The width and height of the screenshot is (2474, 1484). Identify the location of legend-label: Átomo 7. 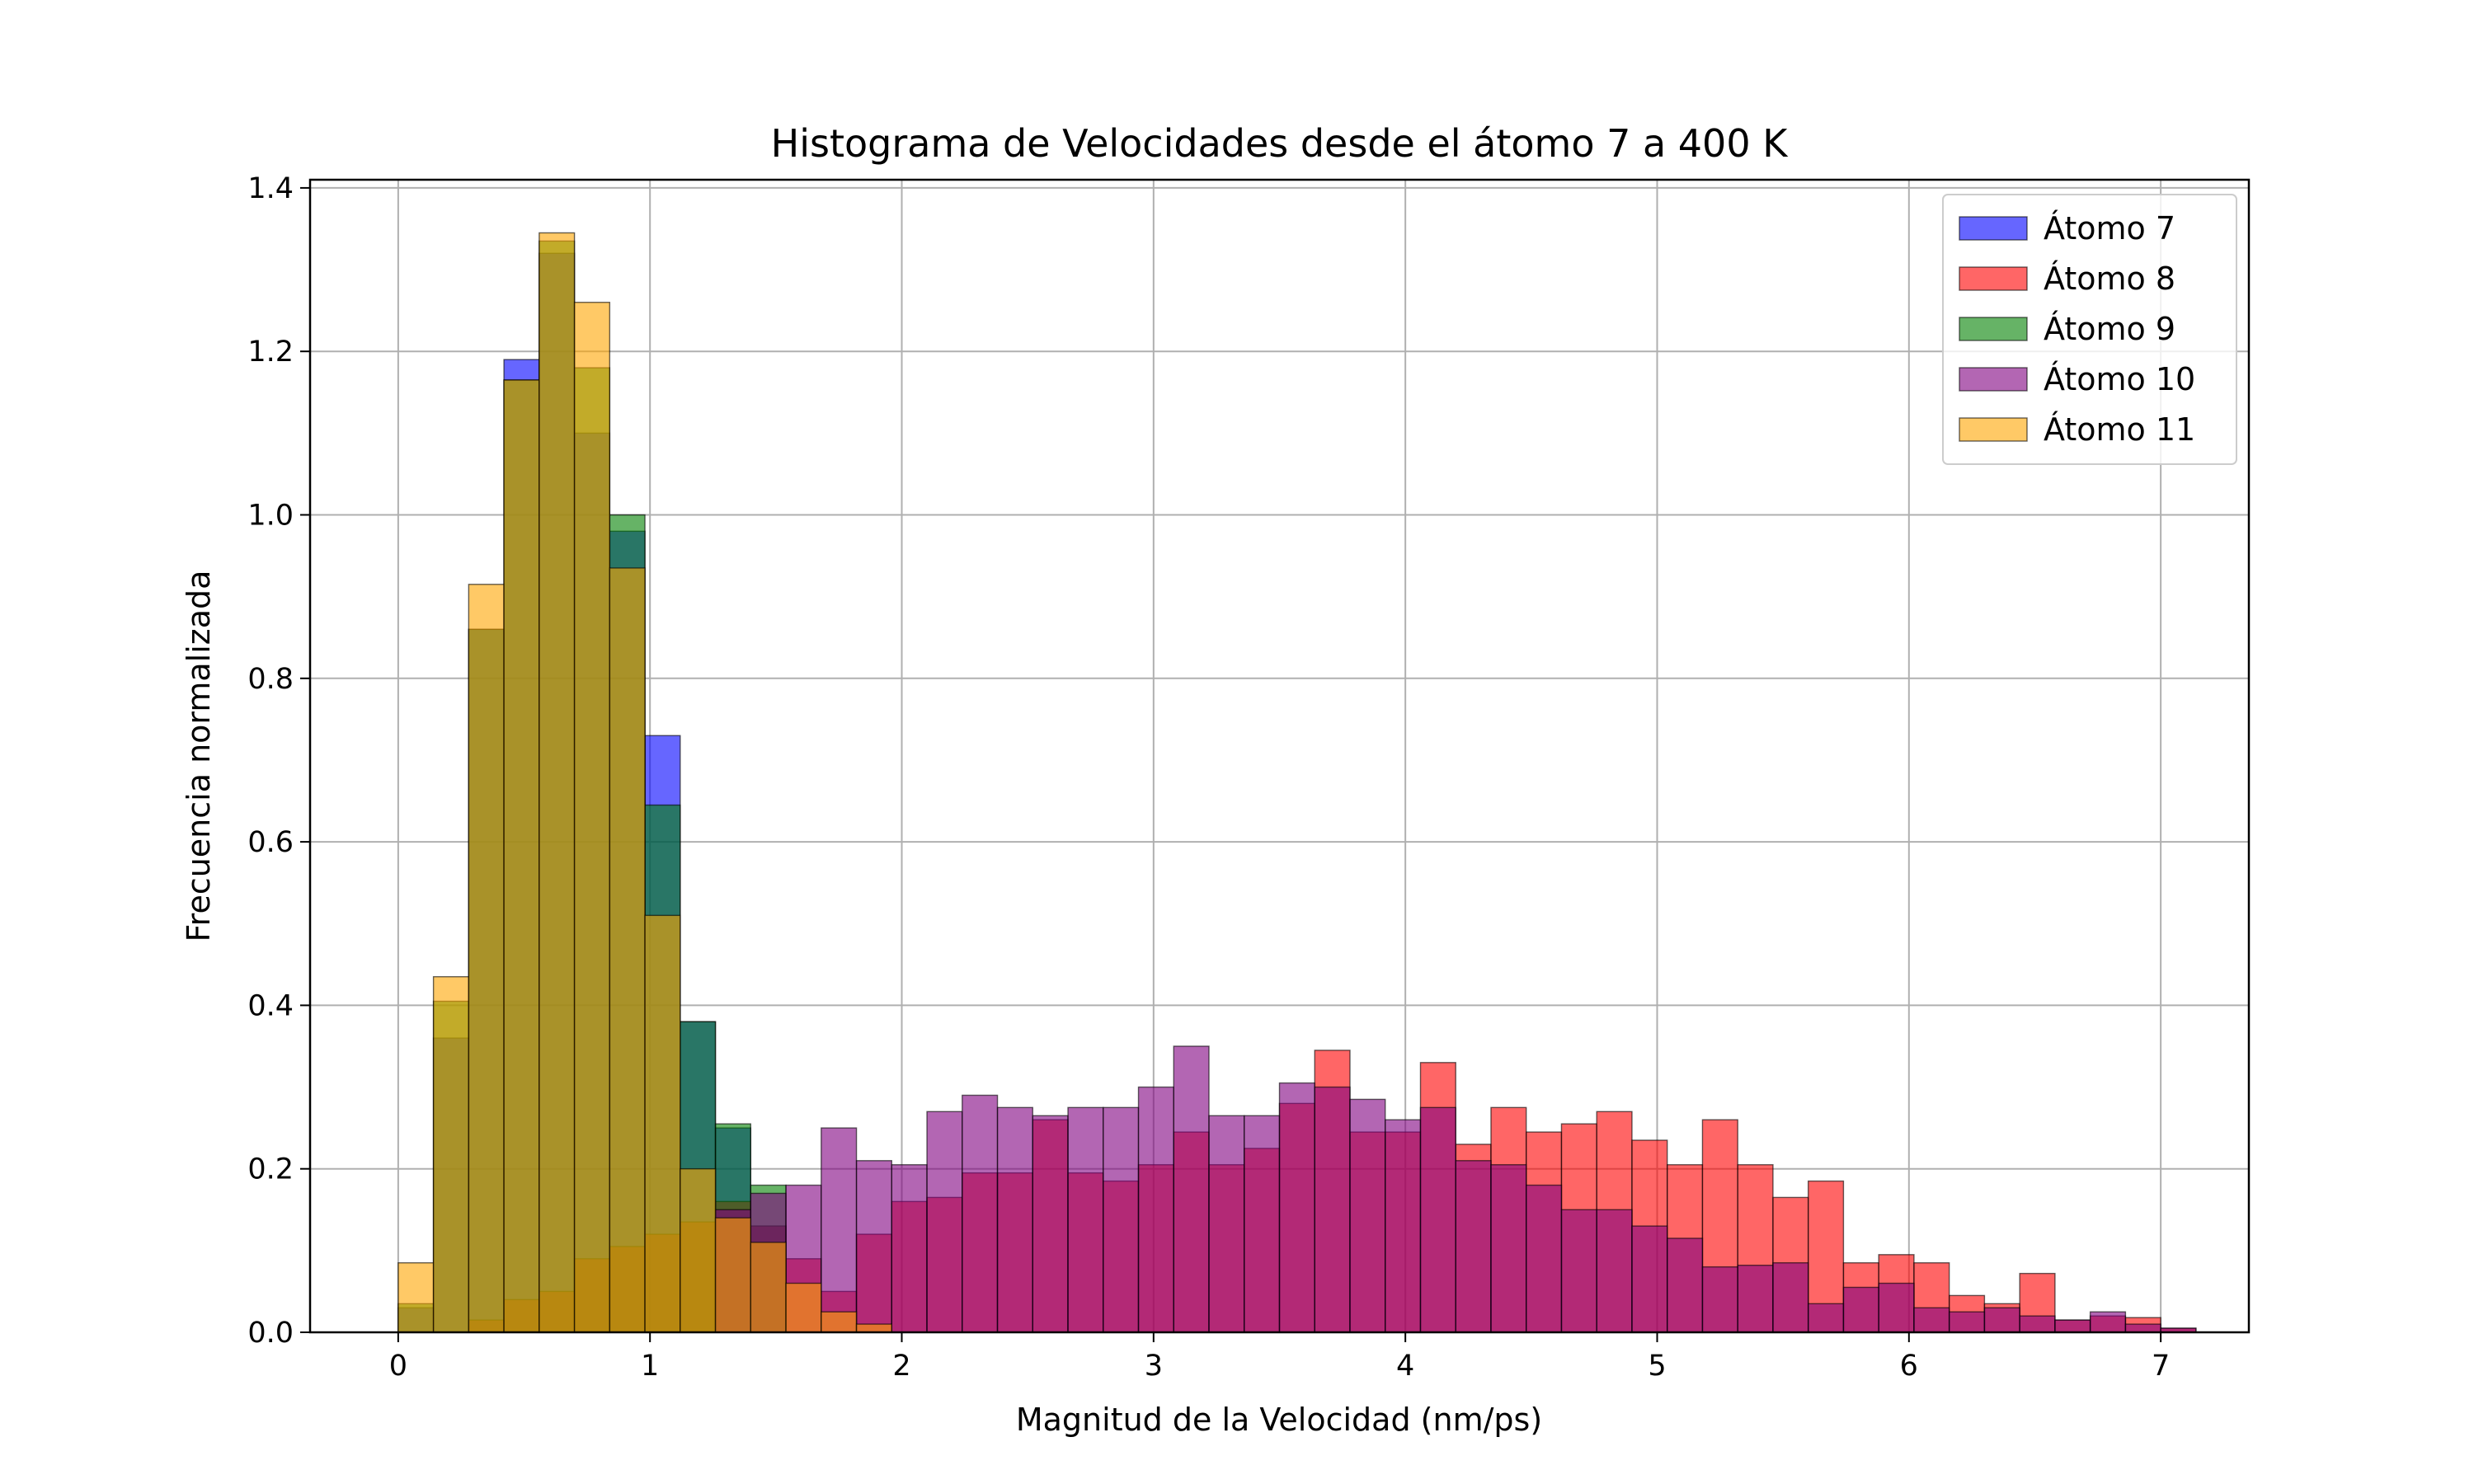
(2109, 228).